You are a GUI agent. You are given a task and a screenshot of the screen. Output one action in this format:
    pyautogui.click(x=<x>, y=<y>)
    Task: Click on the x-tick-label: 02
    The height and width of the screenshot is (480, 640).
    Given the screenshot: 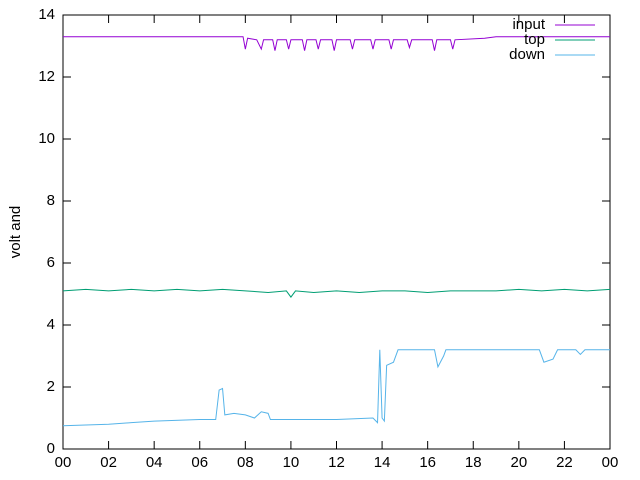 What is the action you would take?
    pyautogui.click(x=108, y=462)
    